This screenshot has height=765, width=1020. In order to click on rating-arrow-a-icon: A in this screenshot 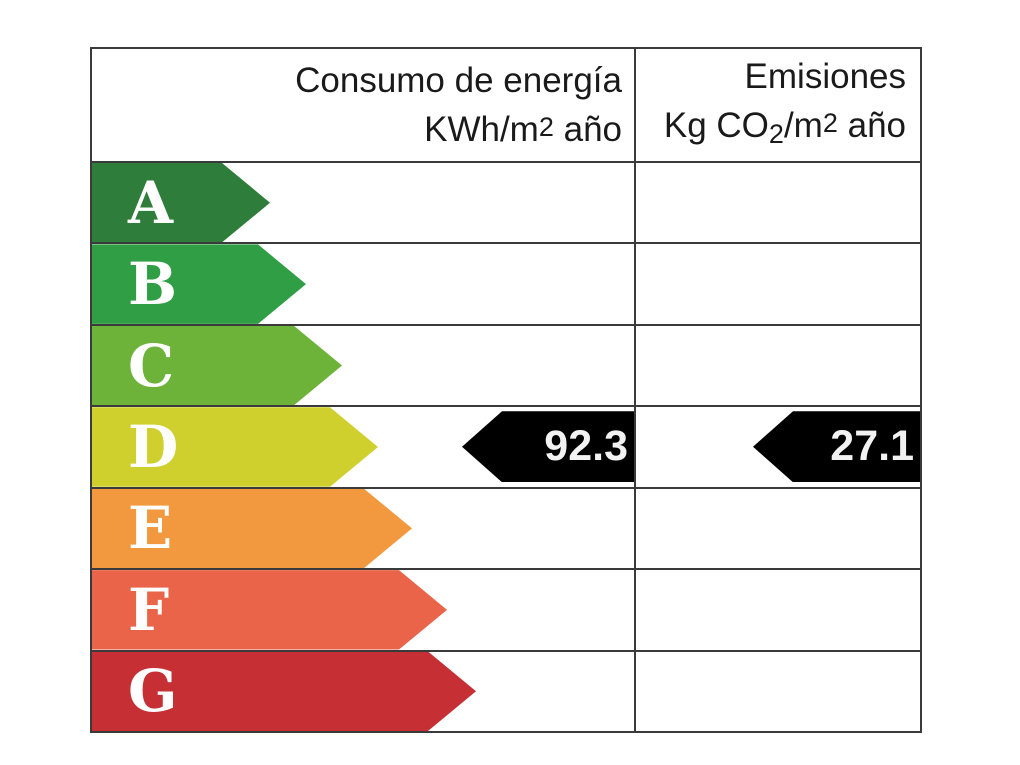, I will do `click(181, 202)`.